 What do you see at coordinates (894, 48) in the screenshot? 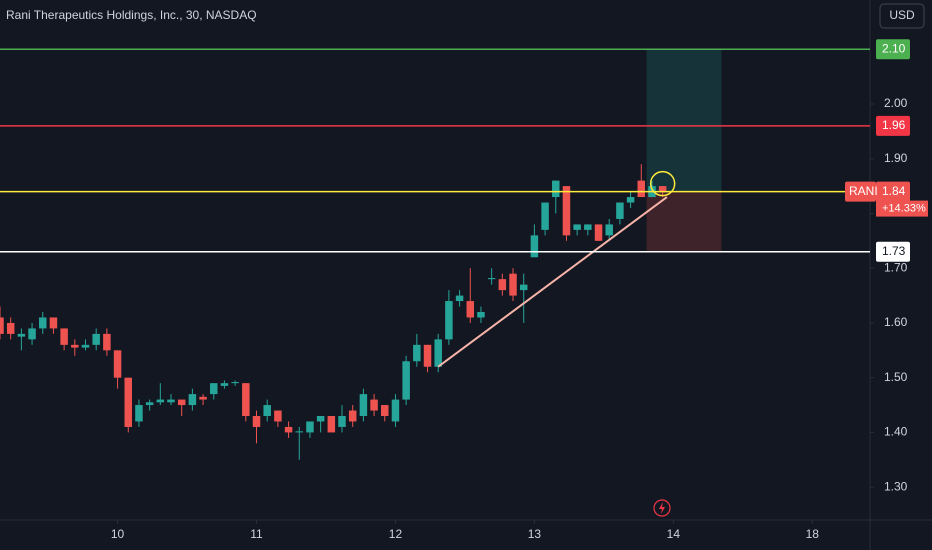
I see `price-tag-label: 2.10` at bounding box center [894, 48].